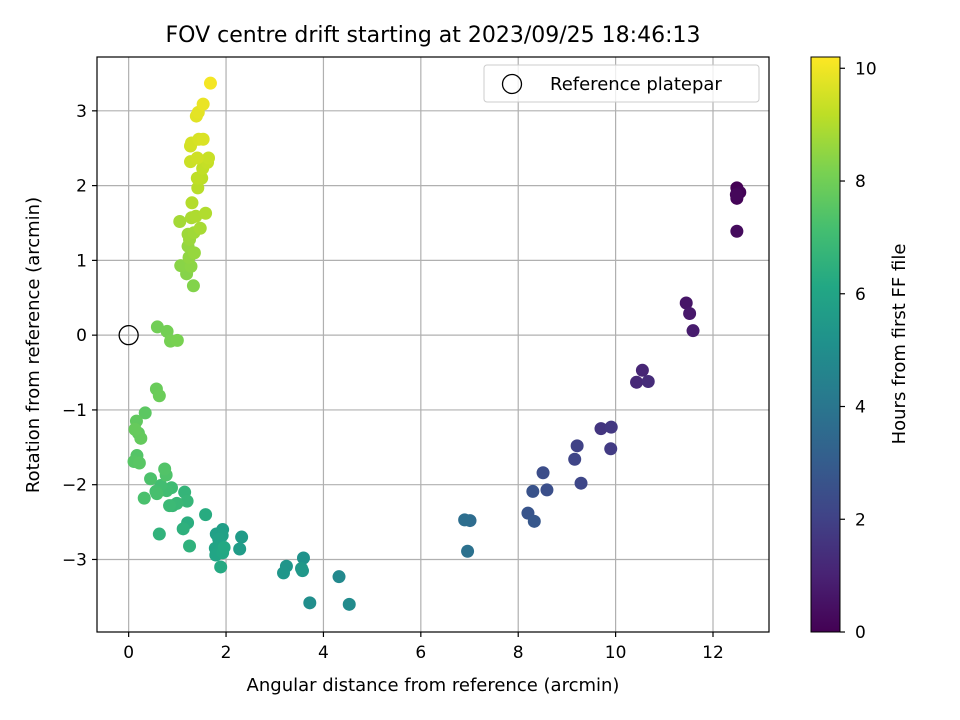  What do you see at coordinates (74, 411) in the screenshot?
I see `y-tick-label: −1` at bounding box center [74, 411].